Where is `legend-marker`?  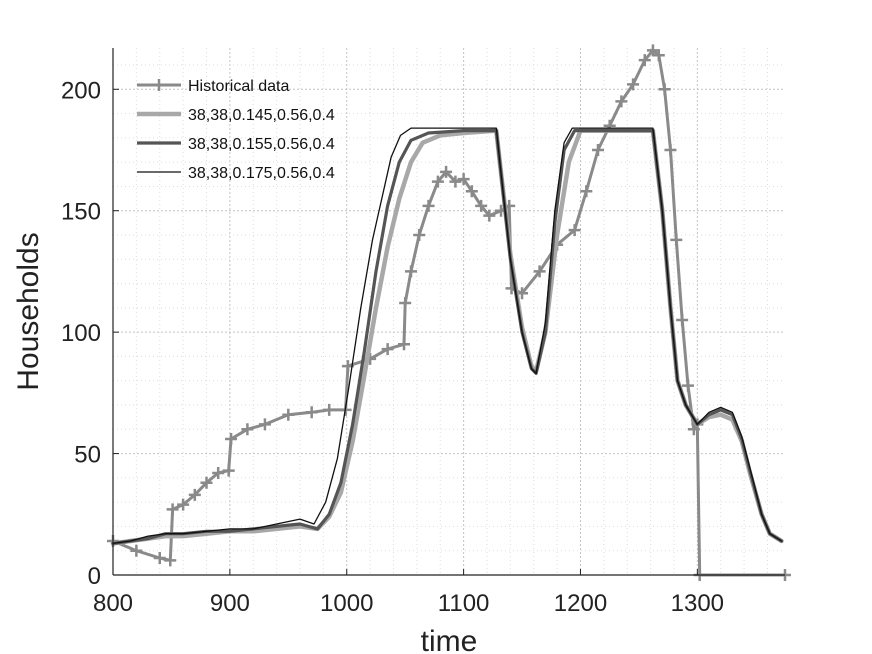
legend-marker is located at coordinates (159, 85).